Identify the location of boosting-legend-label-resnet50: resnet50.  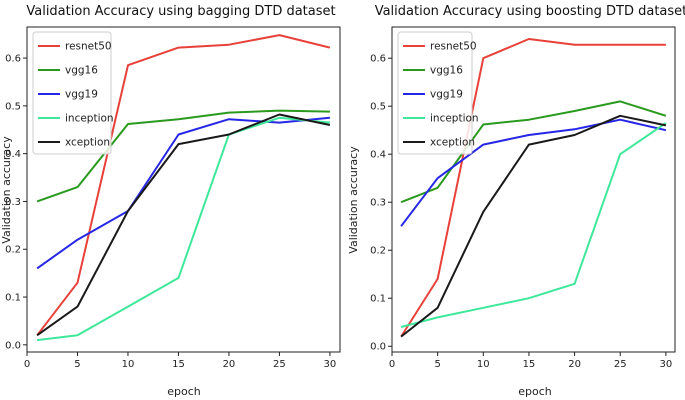
(453, 47).